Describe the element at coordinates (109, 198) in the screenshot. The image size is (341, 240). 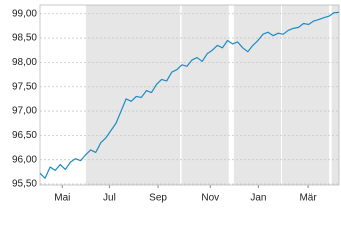
I see `x-tick-label: Jul` at that location.